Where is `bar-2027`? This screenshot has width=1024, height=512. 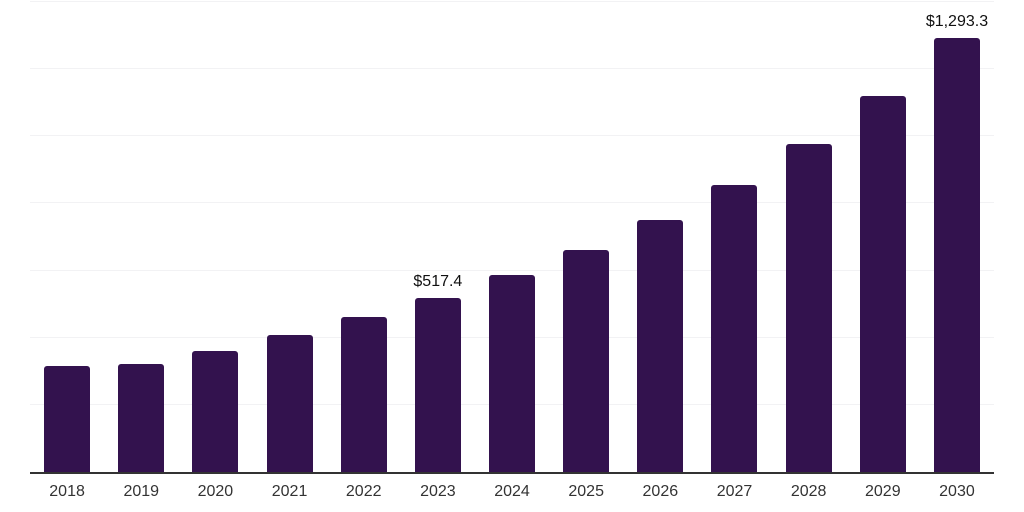
bar-2027 is located at coordinates (734, 328).